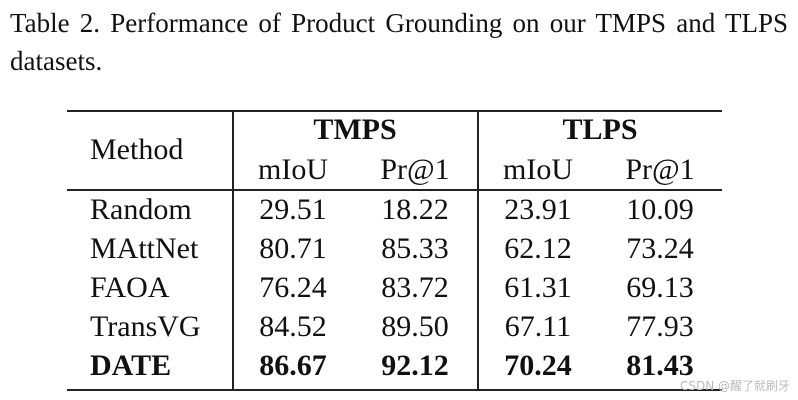 This screenshot has height=400, width=798. Describe the element at coordinates (130, 287) in the screenshot. I see `row-method: FAOA` at that location.